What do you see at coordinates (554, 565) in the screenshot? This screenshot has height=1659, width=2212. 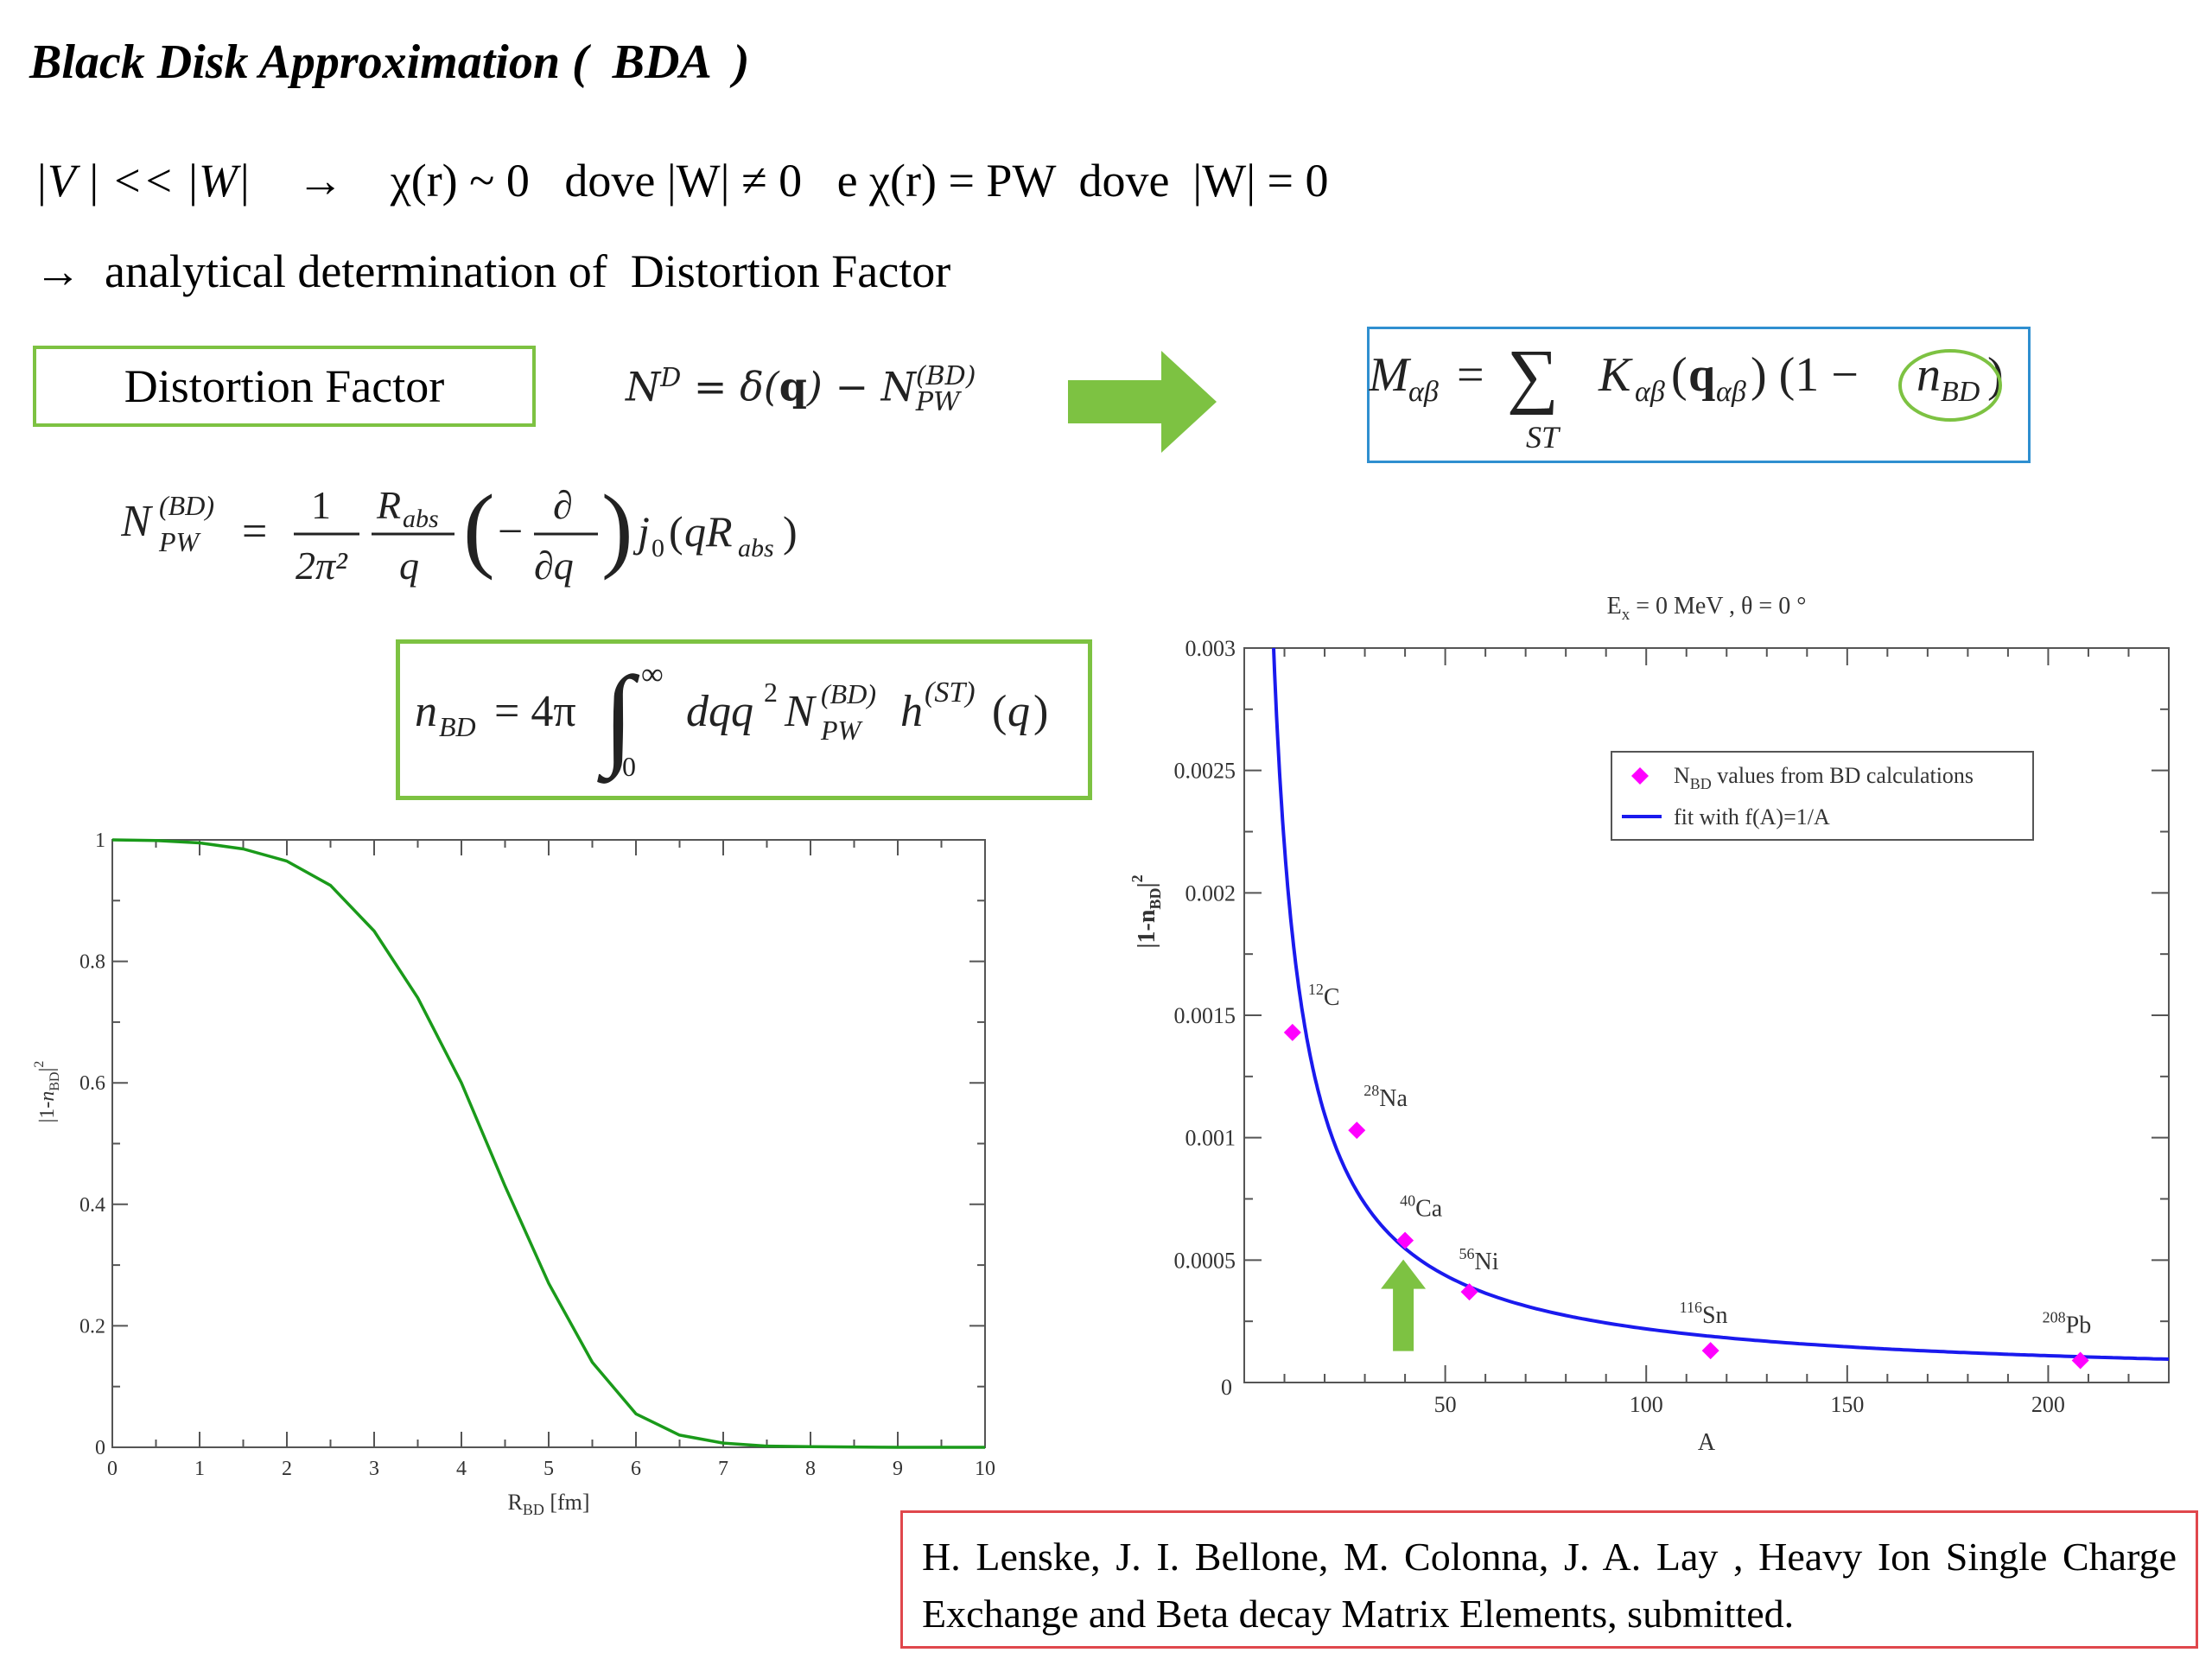 I see `svg-text: ∂q` at bounding box center [554, 565].